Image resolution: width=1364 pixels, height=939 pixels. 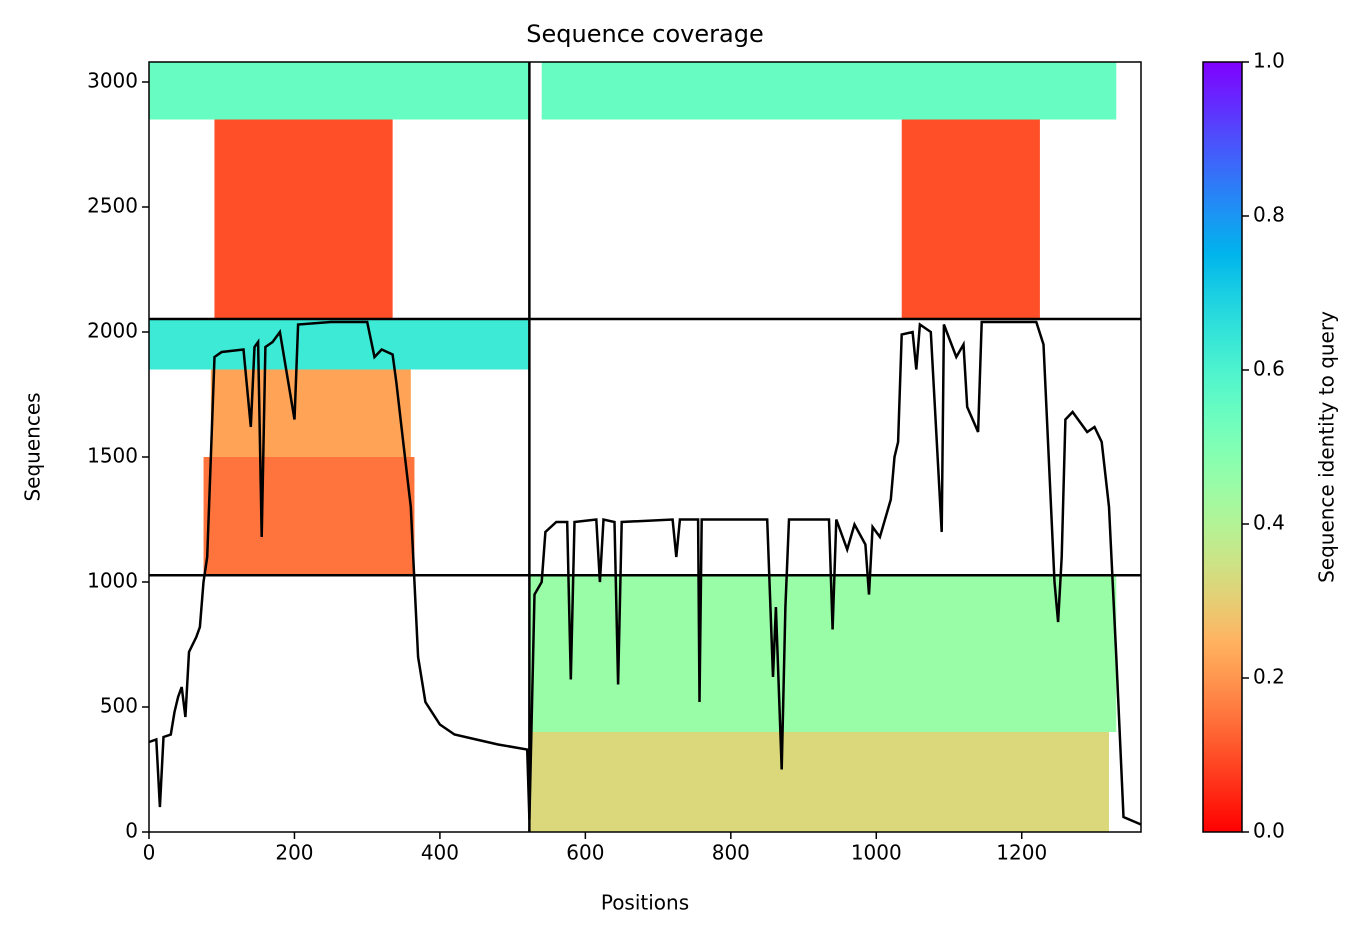 What do you see at coordinates (1269, 831) in the screenshot?
I see `colorbar-tick-label: 0.0` at bounding box center [1269, 831].